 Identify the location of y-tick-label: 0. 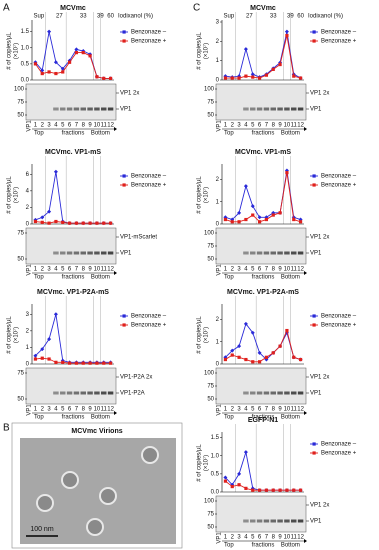
(218, 81).